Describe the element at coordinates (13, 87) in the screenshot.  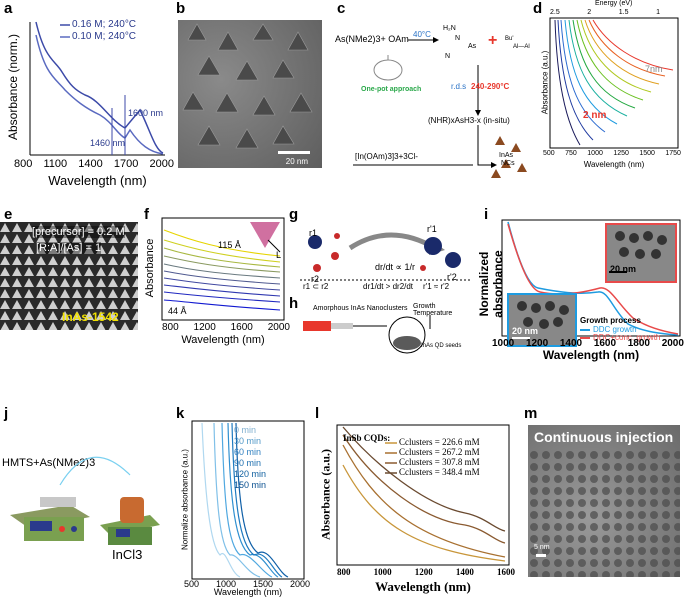
I see `y-axis-label-a: Absorbance (norm.)` at that location.